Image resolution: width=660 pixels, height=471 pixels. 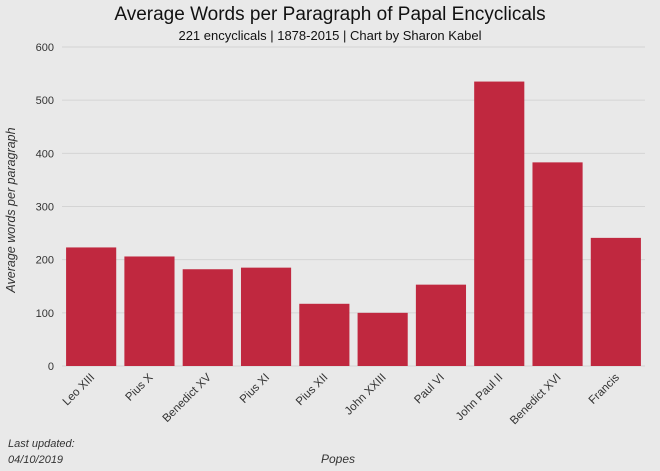 I want to click on x-tick-label-pius-xi: Pius XI, so click(x=255, y=389).